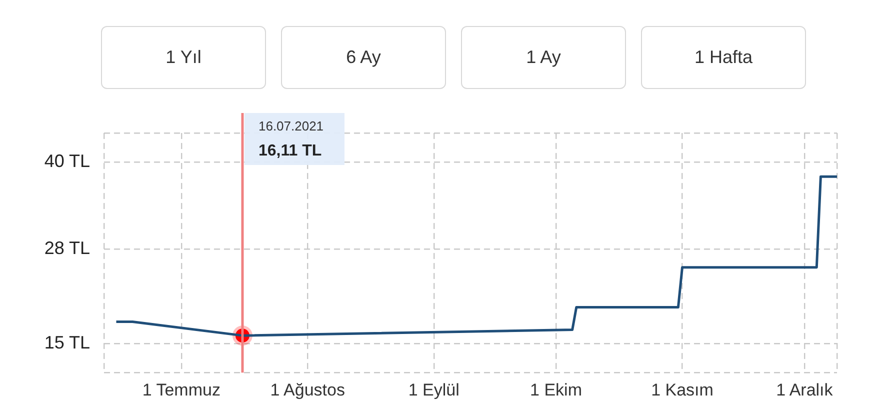 The height and width of the screenshot is (415, 883). What do you see at coordinates (805, 390) in the screenshot?
I see `x-tick-label: 1 Aralık` at bounding box center [805, 390].